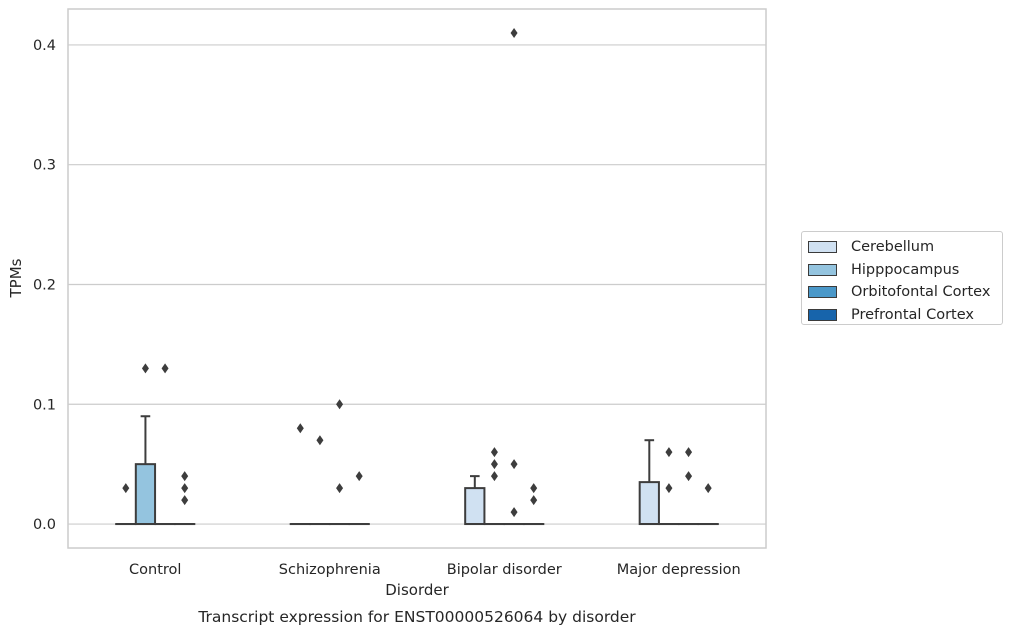  What do you see at coordinates (893, 247) in the screenshot?
I see `legend-label: Cerebellum` at bounding box center [893, 247].